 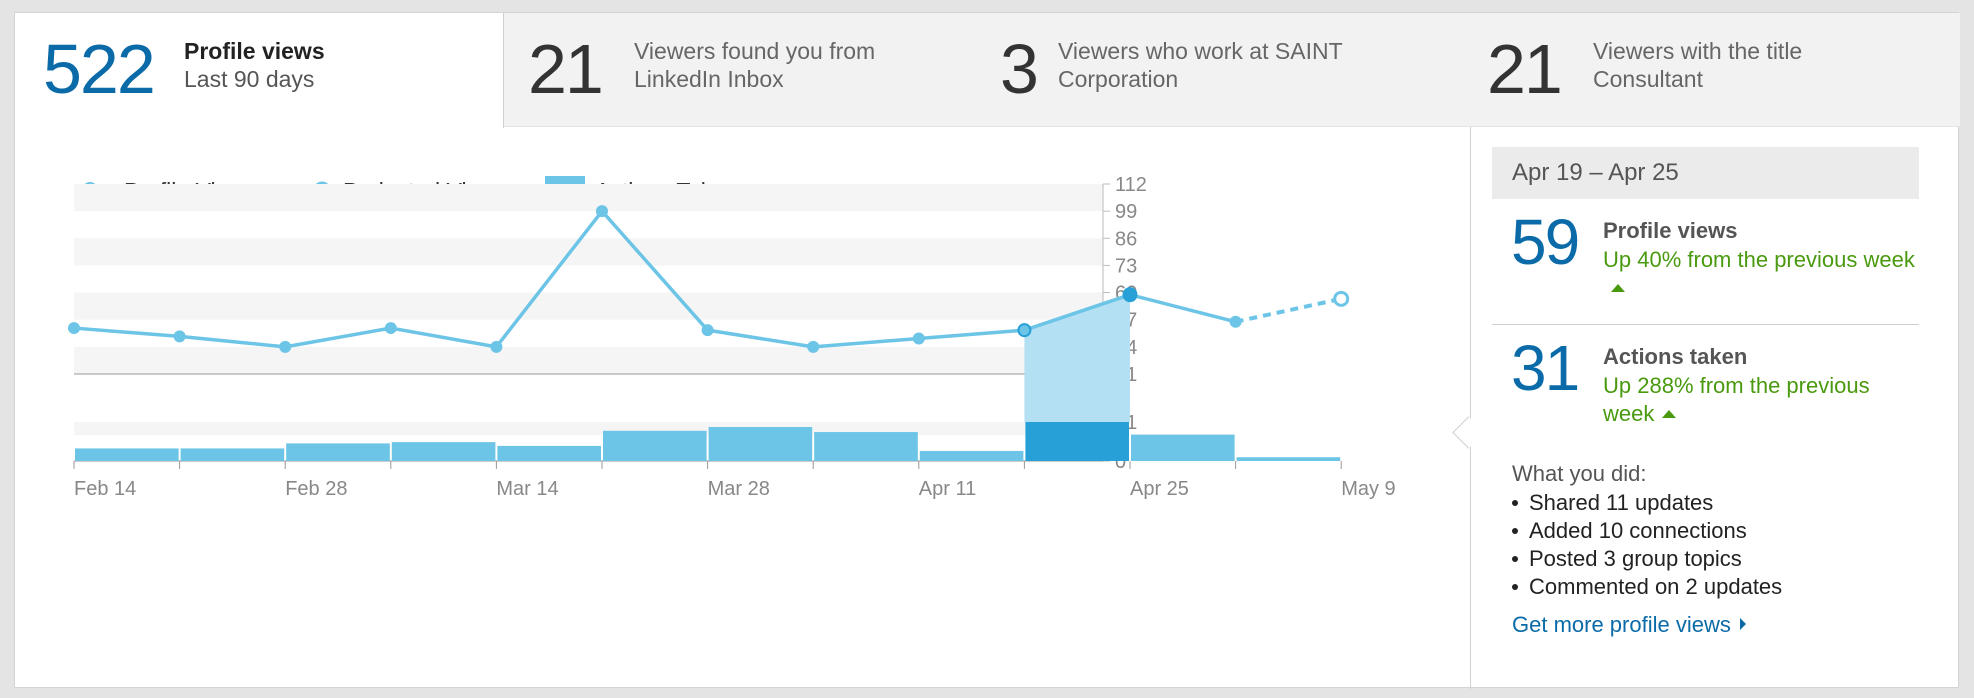 I want to click on list-item-text: Commented on 2 updates, so click(x=1656, y=586).